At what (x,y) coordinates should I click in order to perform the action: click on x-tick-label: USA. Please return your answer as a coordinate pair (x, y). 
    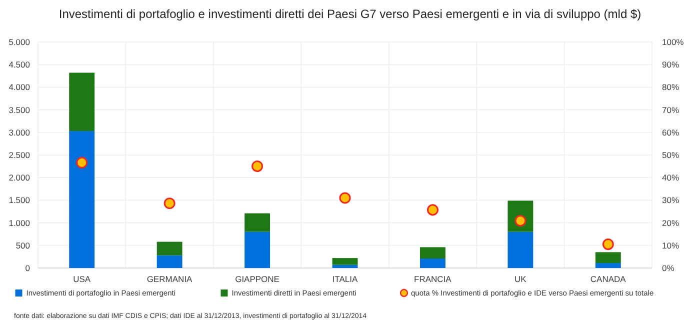
    Looking at the image, I should click on (82, 279).